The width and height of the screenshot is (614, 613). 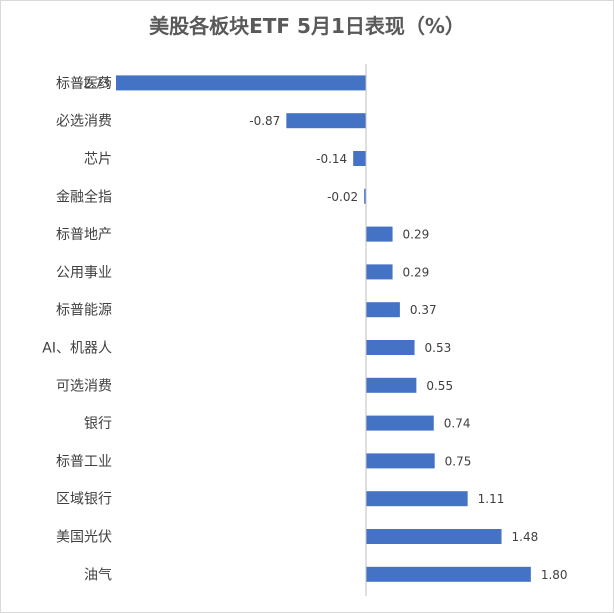 I want to click on category-label: 芯片, so click(x=98, y=160).